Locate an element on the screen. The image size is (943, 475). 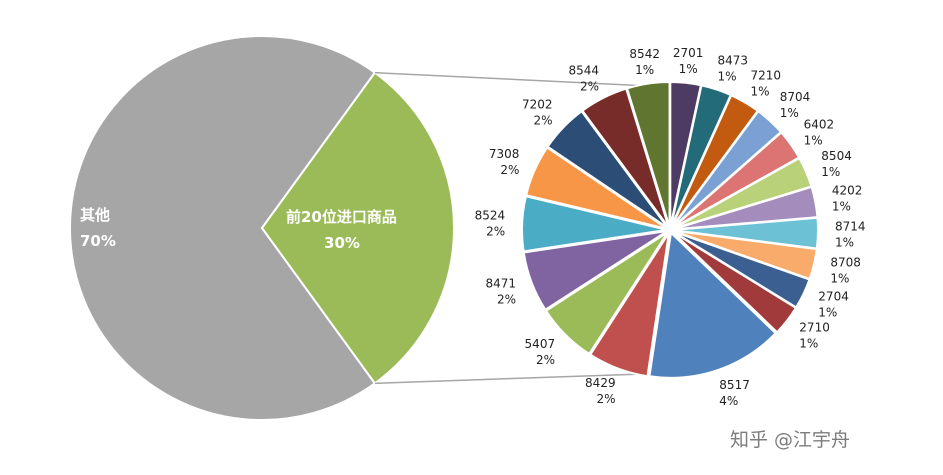
secondary-slice-percent-2701: 1% is located at coordinates (688, 69).